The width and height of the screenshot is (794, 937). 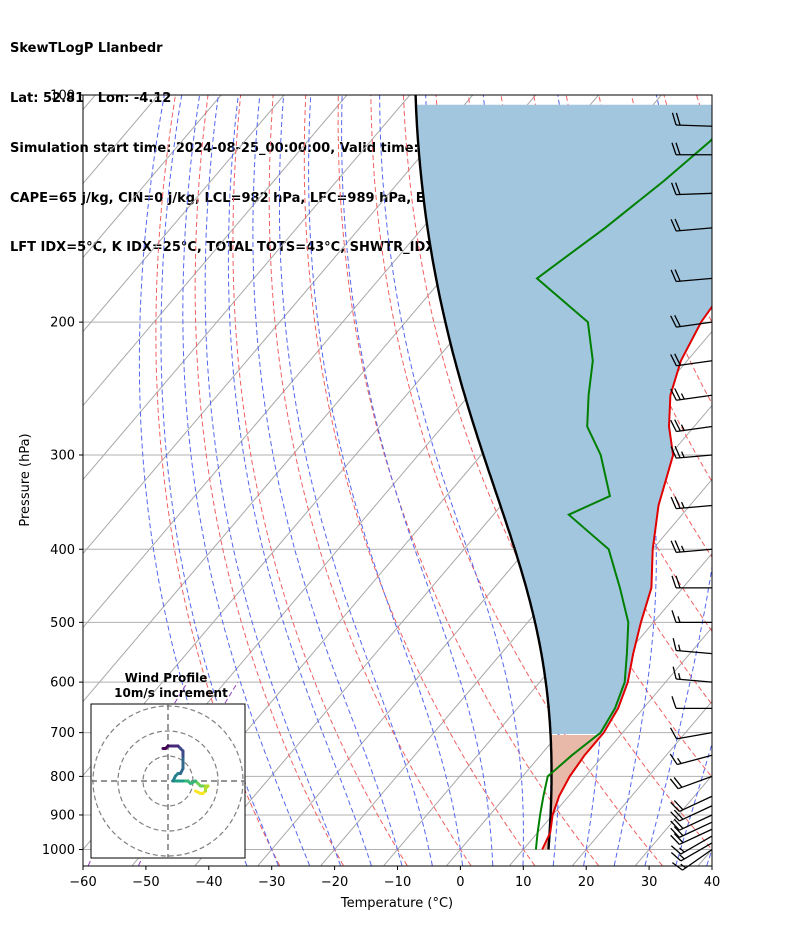 What do you see at coordinates (62, 777) in the screenshot?
I see `y-tick-label: 800` at bounding box center [62, 777].